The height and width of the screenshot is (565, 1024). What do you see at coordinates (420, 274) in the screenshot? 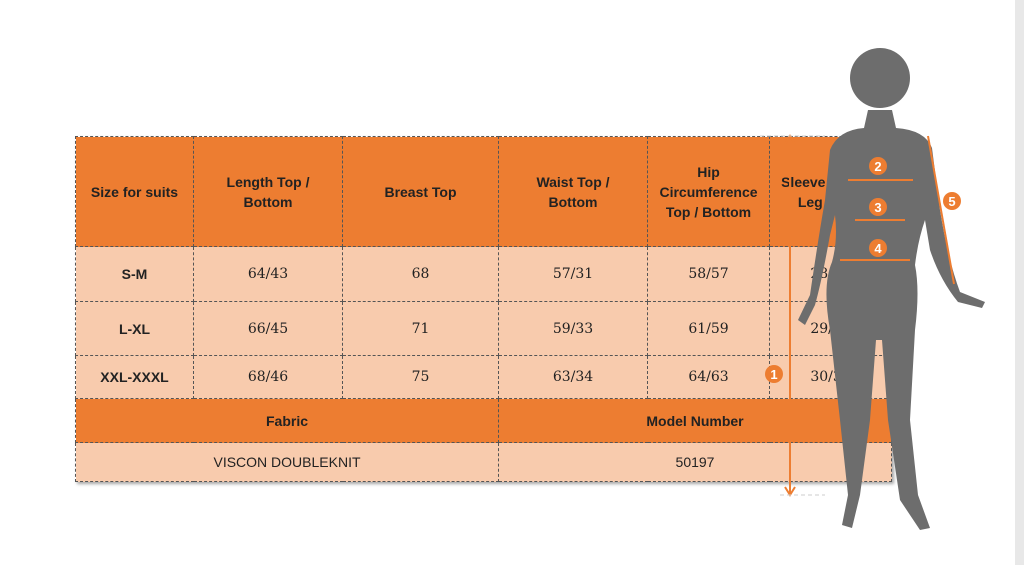
I see `cell: 68` at bounding box center [420, 274].